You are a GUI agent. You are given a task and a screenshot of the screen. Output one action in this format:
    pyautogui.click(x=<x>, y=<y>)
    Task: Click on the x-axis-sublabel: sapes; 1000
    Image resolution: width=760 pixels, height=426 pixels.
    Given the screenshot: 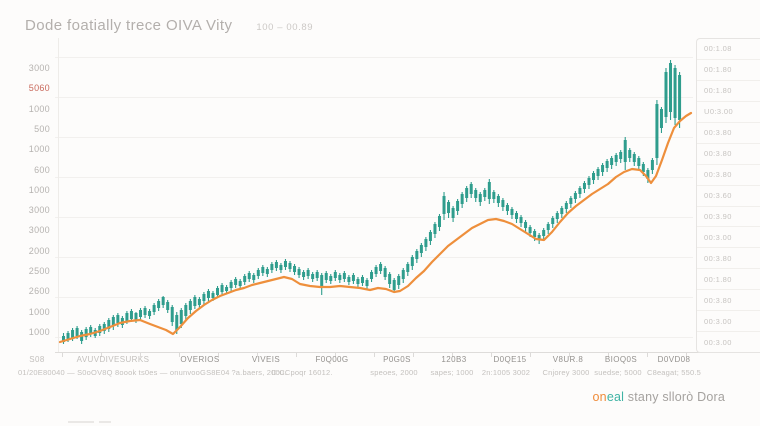 What is the action you would take?
    pyautogui.click(x=452, y=372)
    